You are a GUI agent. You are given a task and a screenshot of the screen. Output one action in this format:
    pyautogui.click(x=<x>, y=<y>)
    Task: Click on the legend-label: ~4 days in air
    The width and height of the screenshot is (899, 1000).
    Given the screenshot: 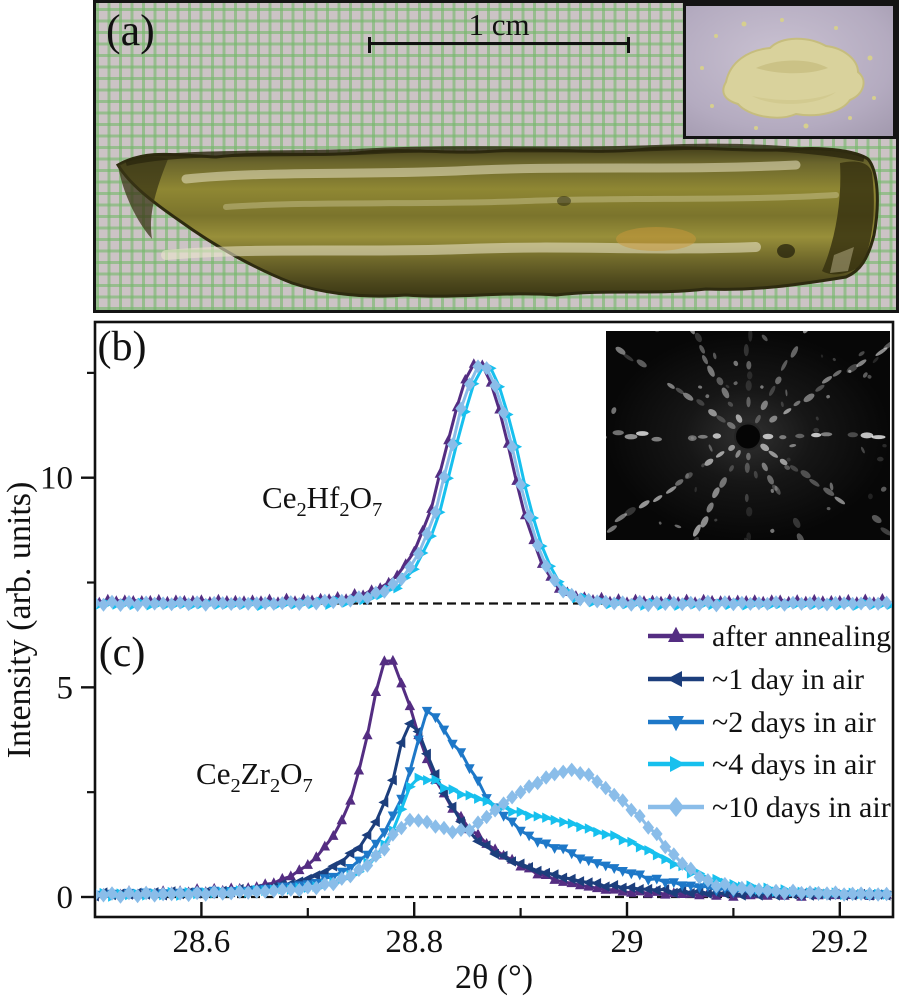 What is the action you would take?
    pyautogui.click(x=794, y=764)
    